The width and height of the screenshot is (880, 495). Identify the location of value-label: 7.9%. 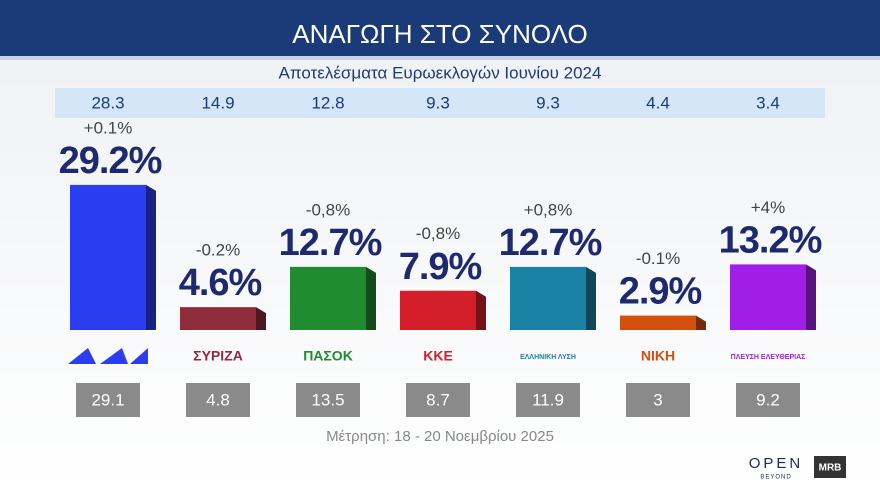
(440, 267).